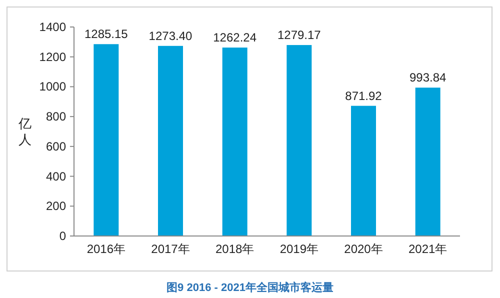  What do you see at coordinates (299, 249) in the screenshot?
I see `x-tick-label: 2019年` at bounding box center [299, 249].